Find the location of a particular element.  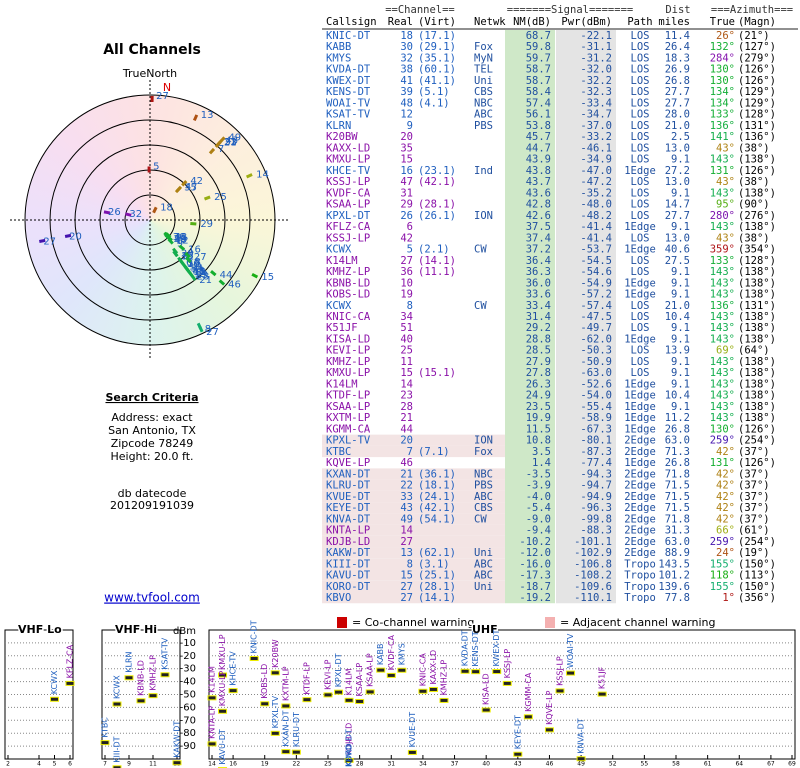

cell: 15 is located at coordinates (406, 576).